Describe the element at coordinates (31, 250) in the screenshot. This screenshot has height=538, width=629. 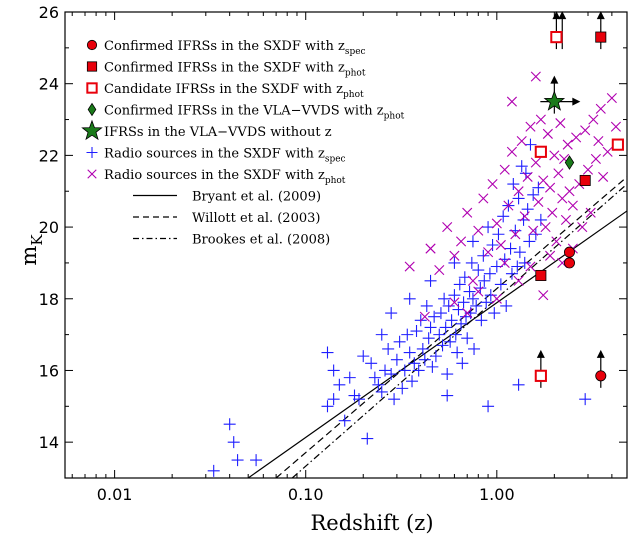
I see `y-axis-title: mK` at that location.